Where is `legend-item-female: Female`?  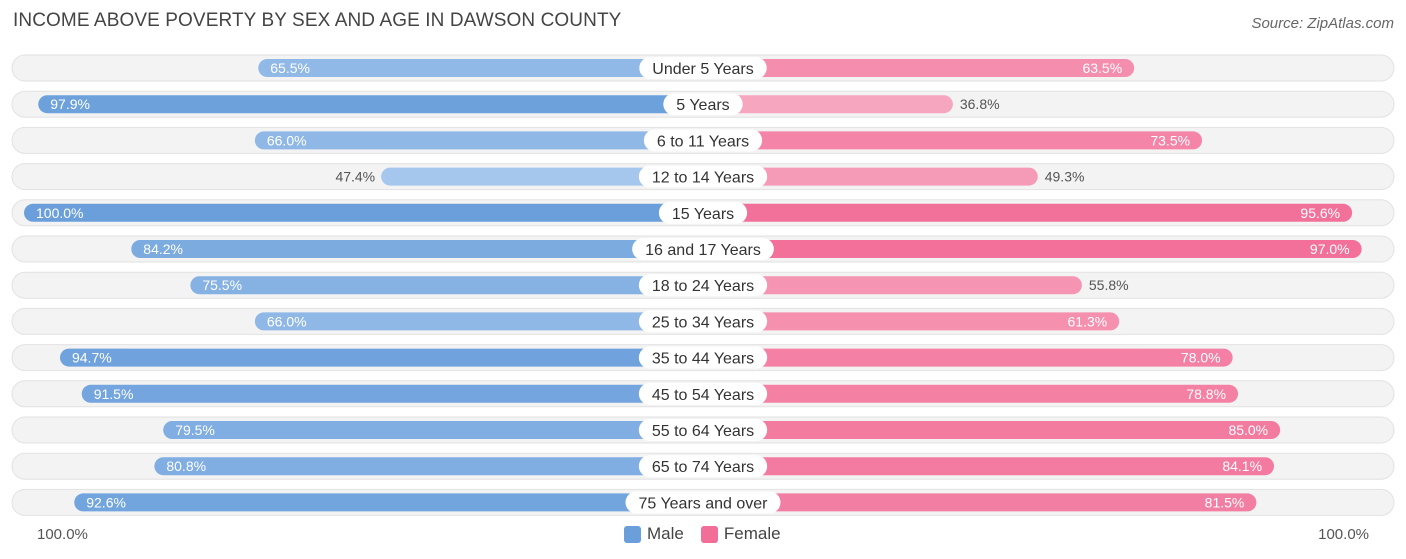 legend-item-female: Female is located at coordinates (740, 534).